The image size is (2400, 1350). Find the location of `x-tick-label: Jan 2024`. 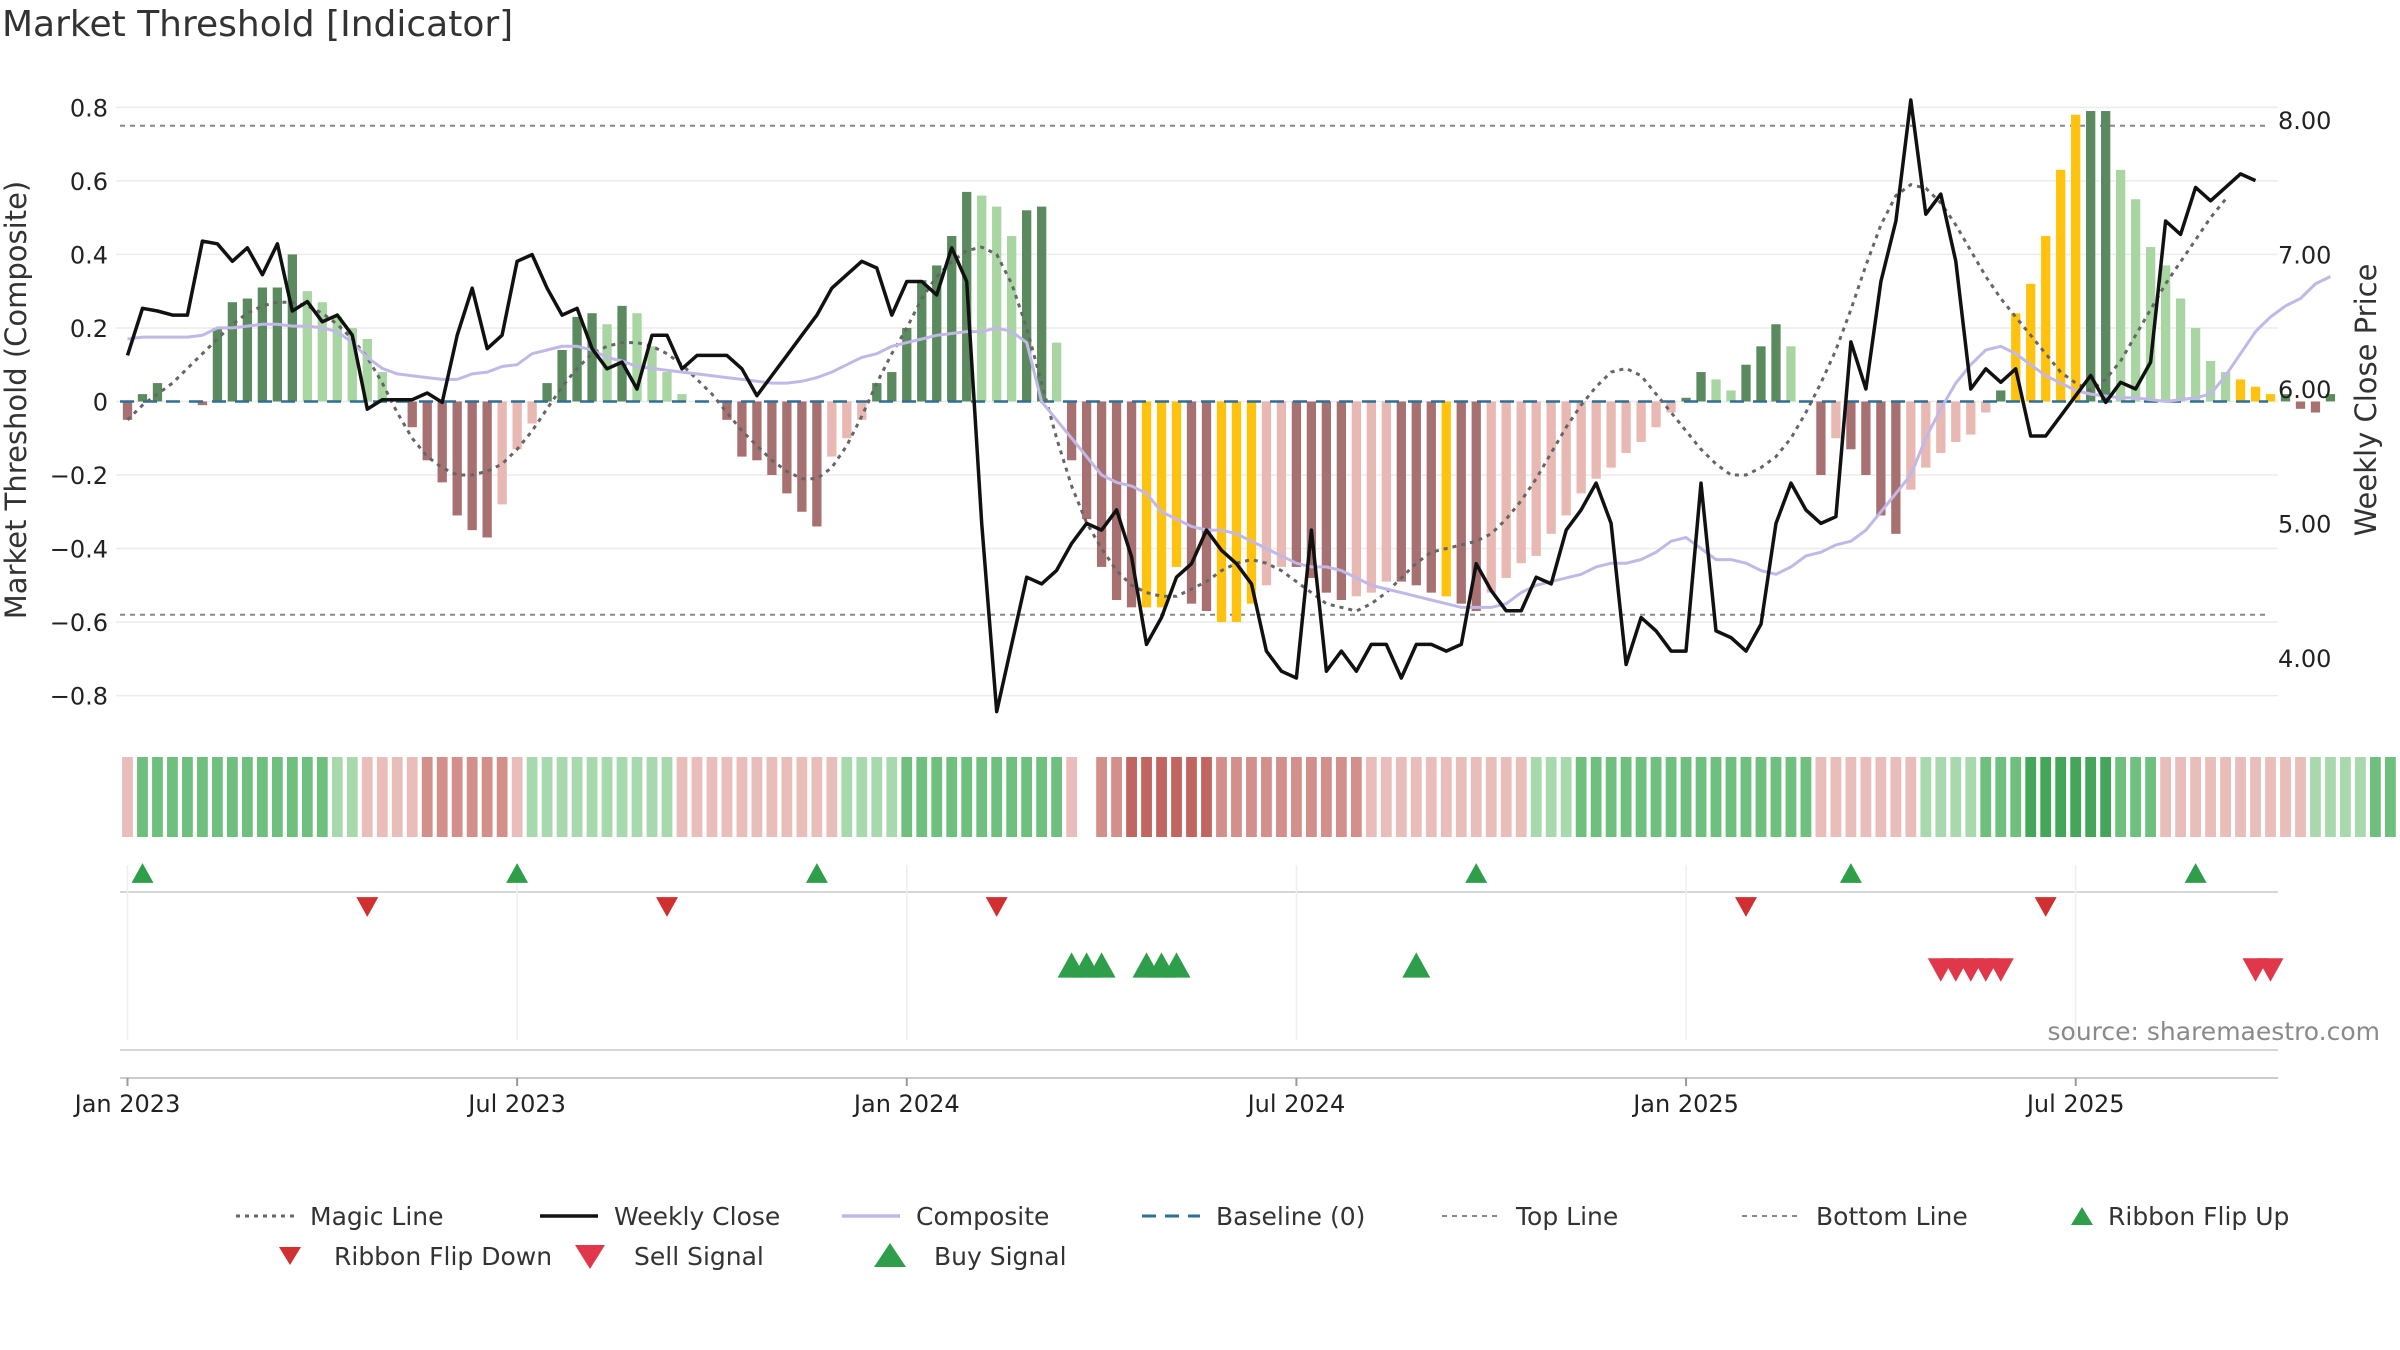

x-tick-label: Jan 2024 is located at coordinates (906, 1104).